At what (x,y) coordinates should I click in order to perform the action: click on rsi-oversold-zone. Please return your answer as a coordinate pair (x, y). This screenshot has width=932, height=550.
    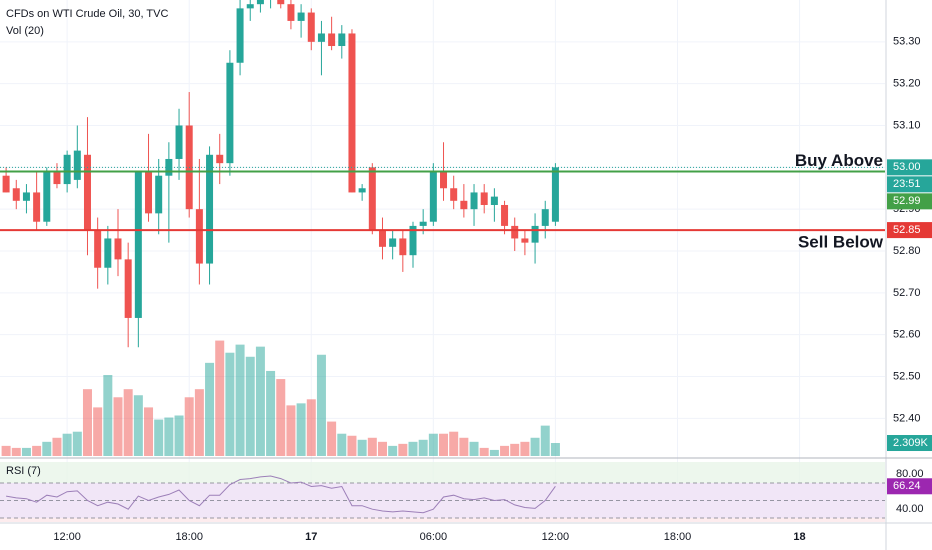
    Looking at the image, I should click on (442, 519).